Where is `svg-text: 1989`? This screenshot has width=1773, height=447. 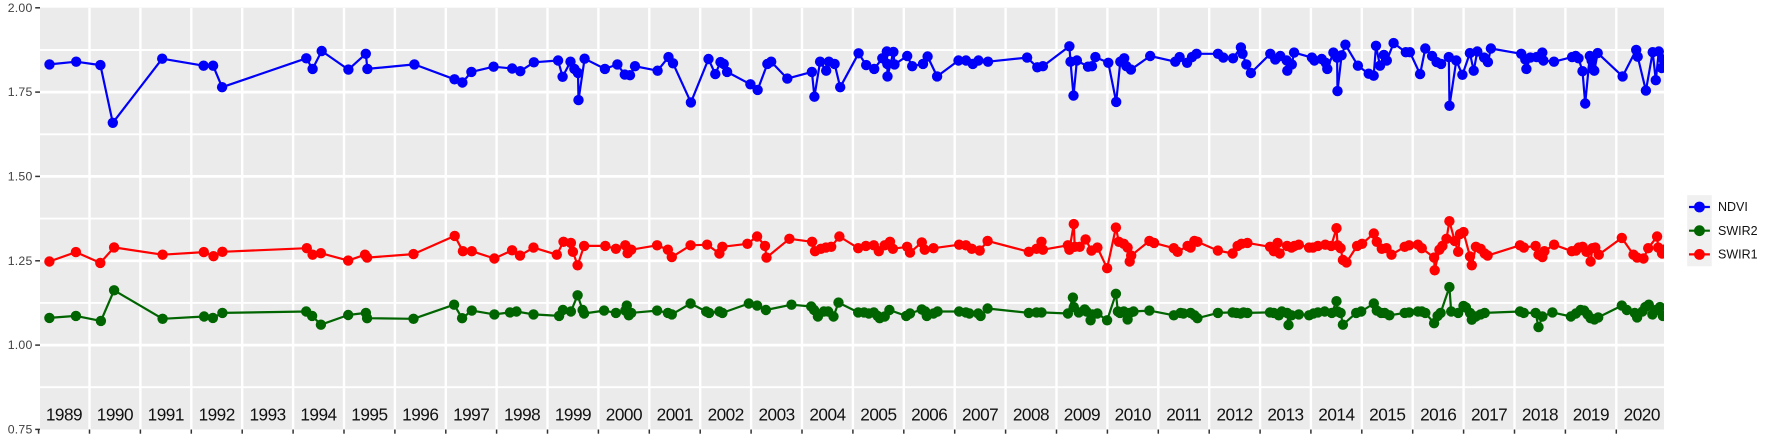
svg-text: 1989 is located at coordinates (64, 414).